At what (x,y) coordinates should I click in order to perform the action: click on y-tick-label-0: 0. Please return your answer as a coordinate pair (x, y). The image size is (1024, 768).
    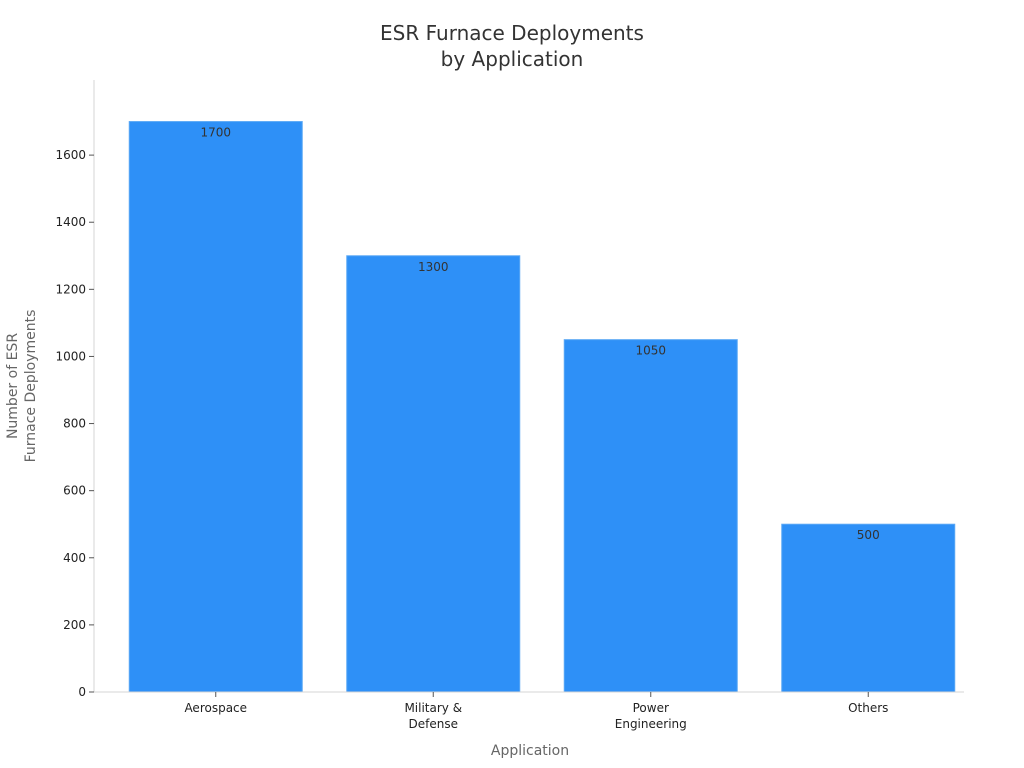
    Looking at the image, I should click on (82, 692).